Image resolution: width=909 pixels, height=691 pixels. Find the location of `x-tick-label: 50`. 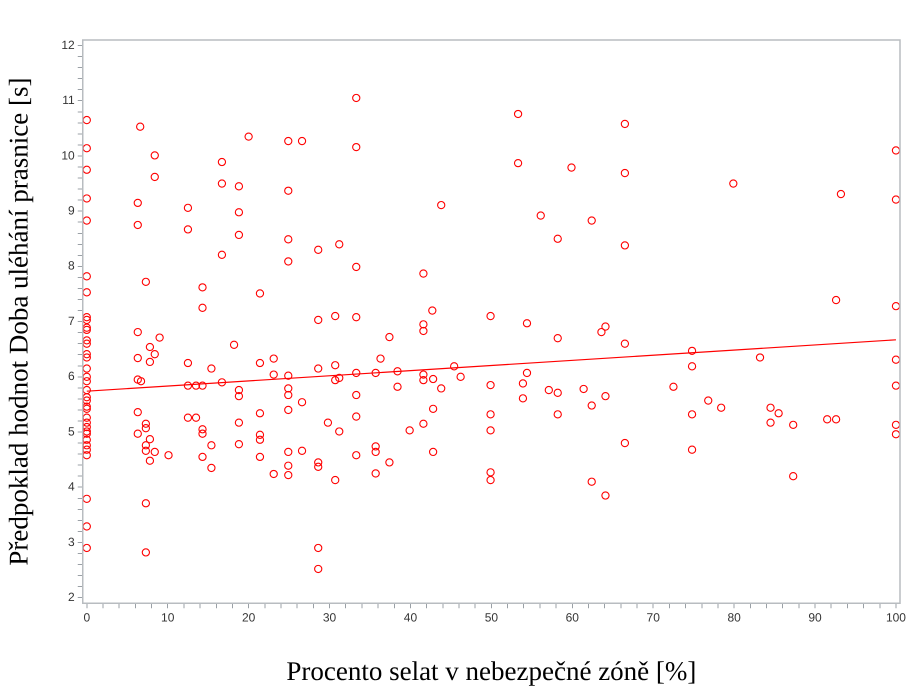

x-tick-label: 50 is located at coordinates (491, 617).